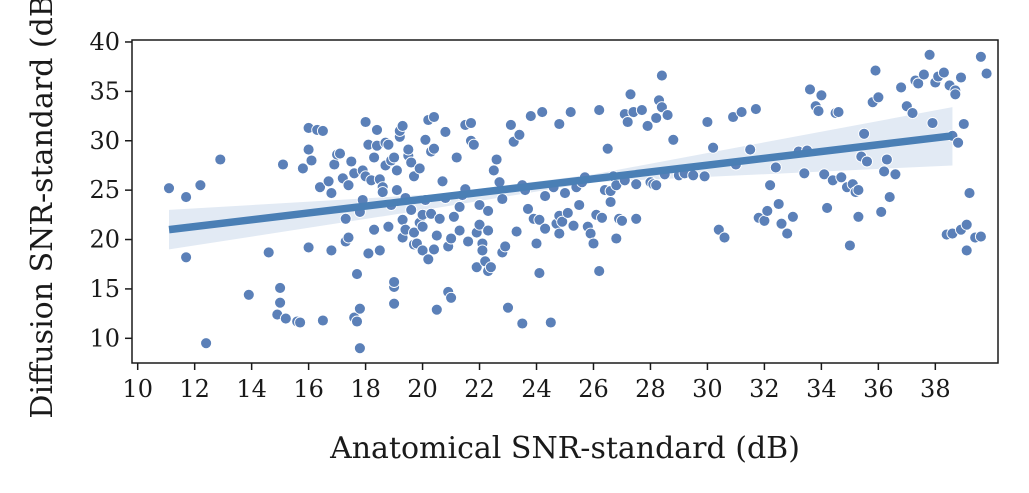 The image size is (1029, 493). I want to click on x-tick-label: 12, so click(194, 389).